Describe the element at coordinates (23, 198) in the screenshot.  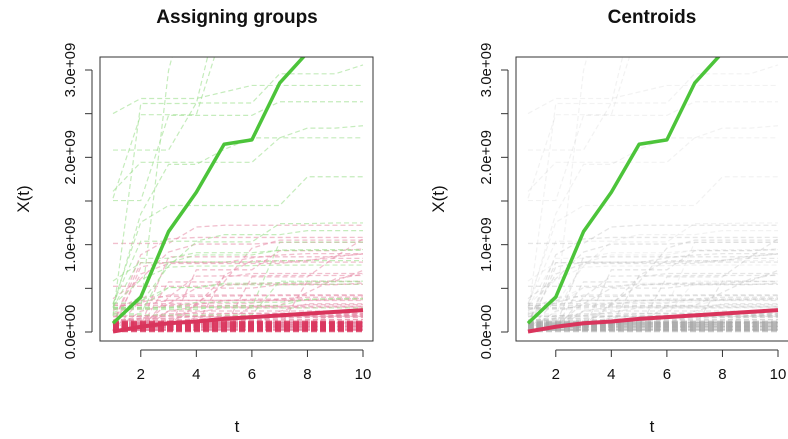
I see `y-axis-label: X(t)` at that location.